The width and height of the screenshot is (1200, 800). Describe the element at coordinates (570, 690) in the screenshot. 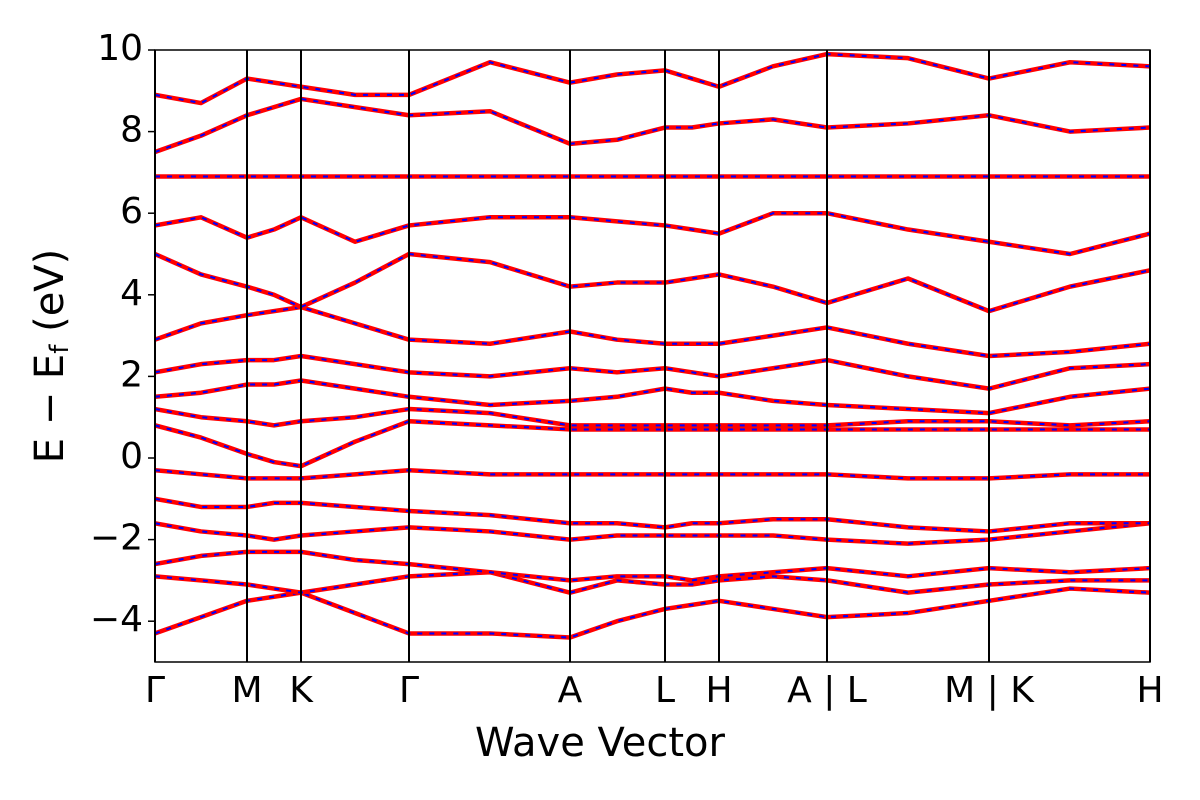

I see `x-tick-label: A` at that location.